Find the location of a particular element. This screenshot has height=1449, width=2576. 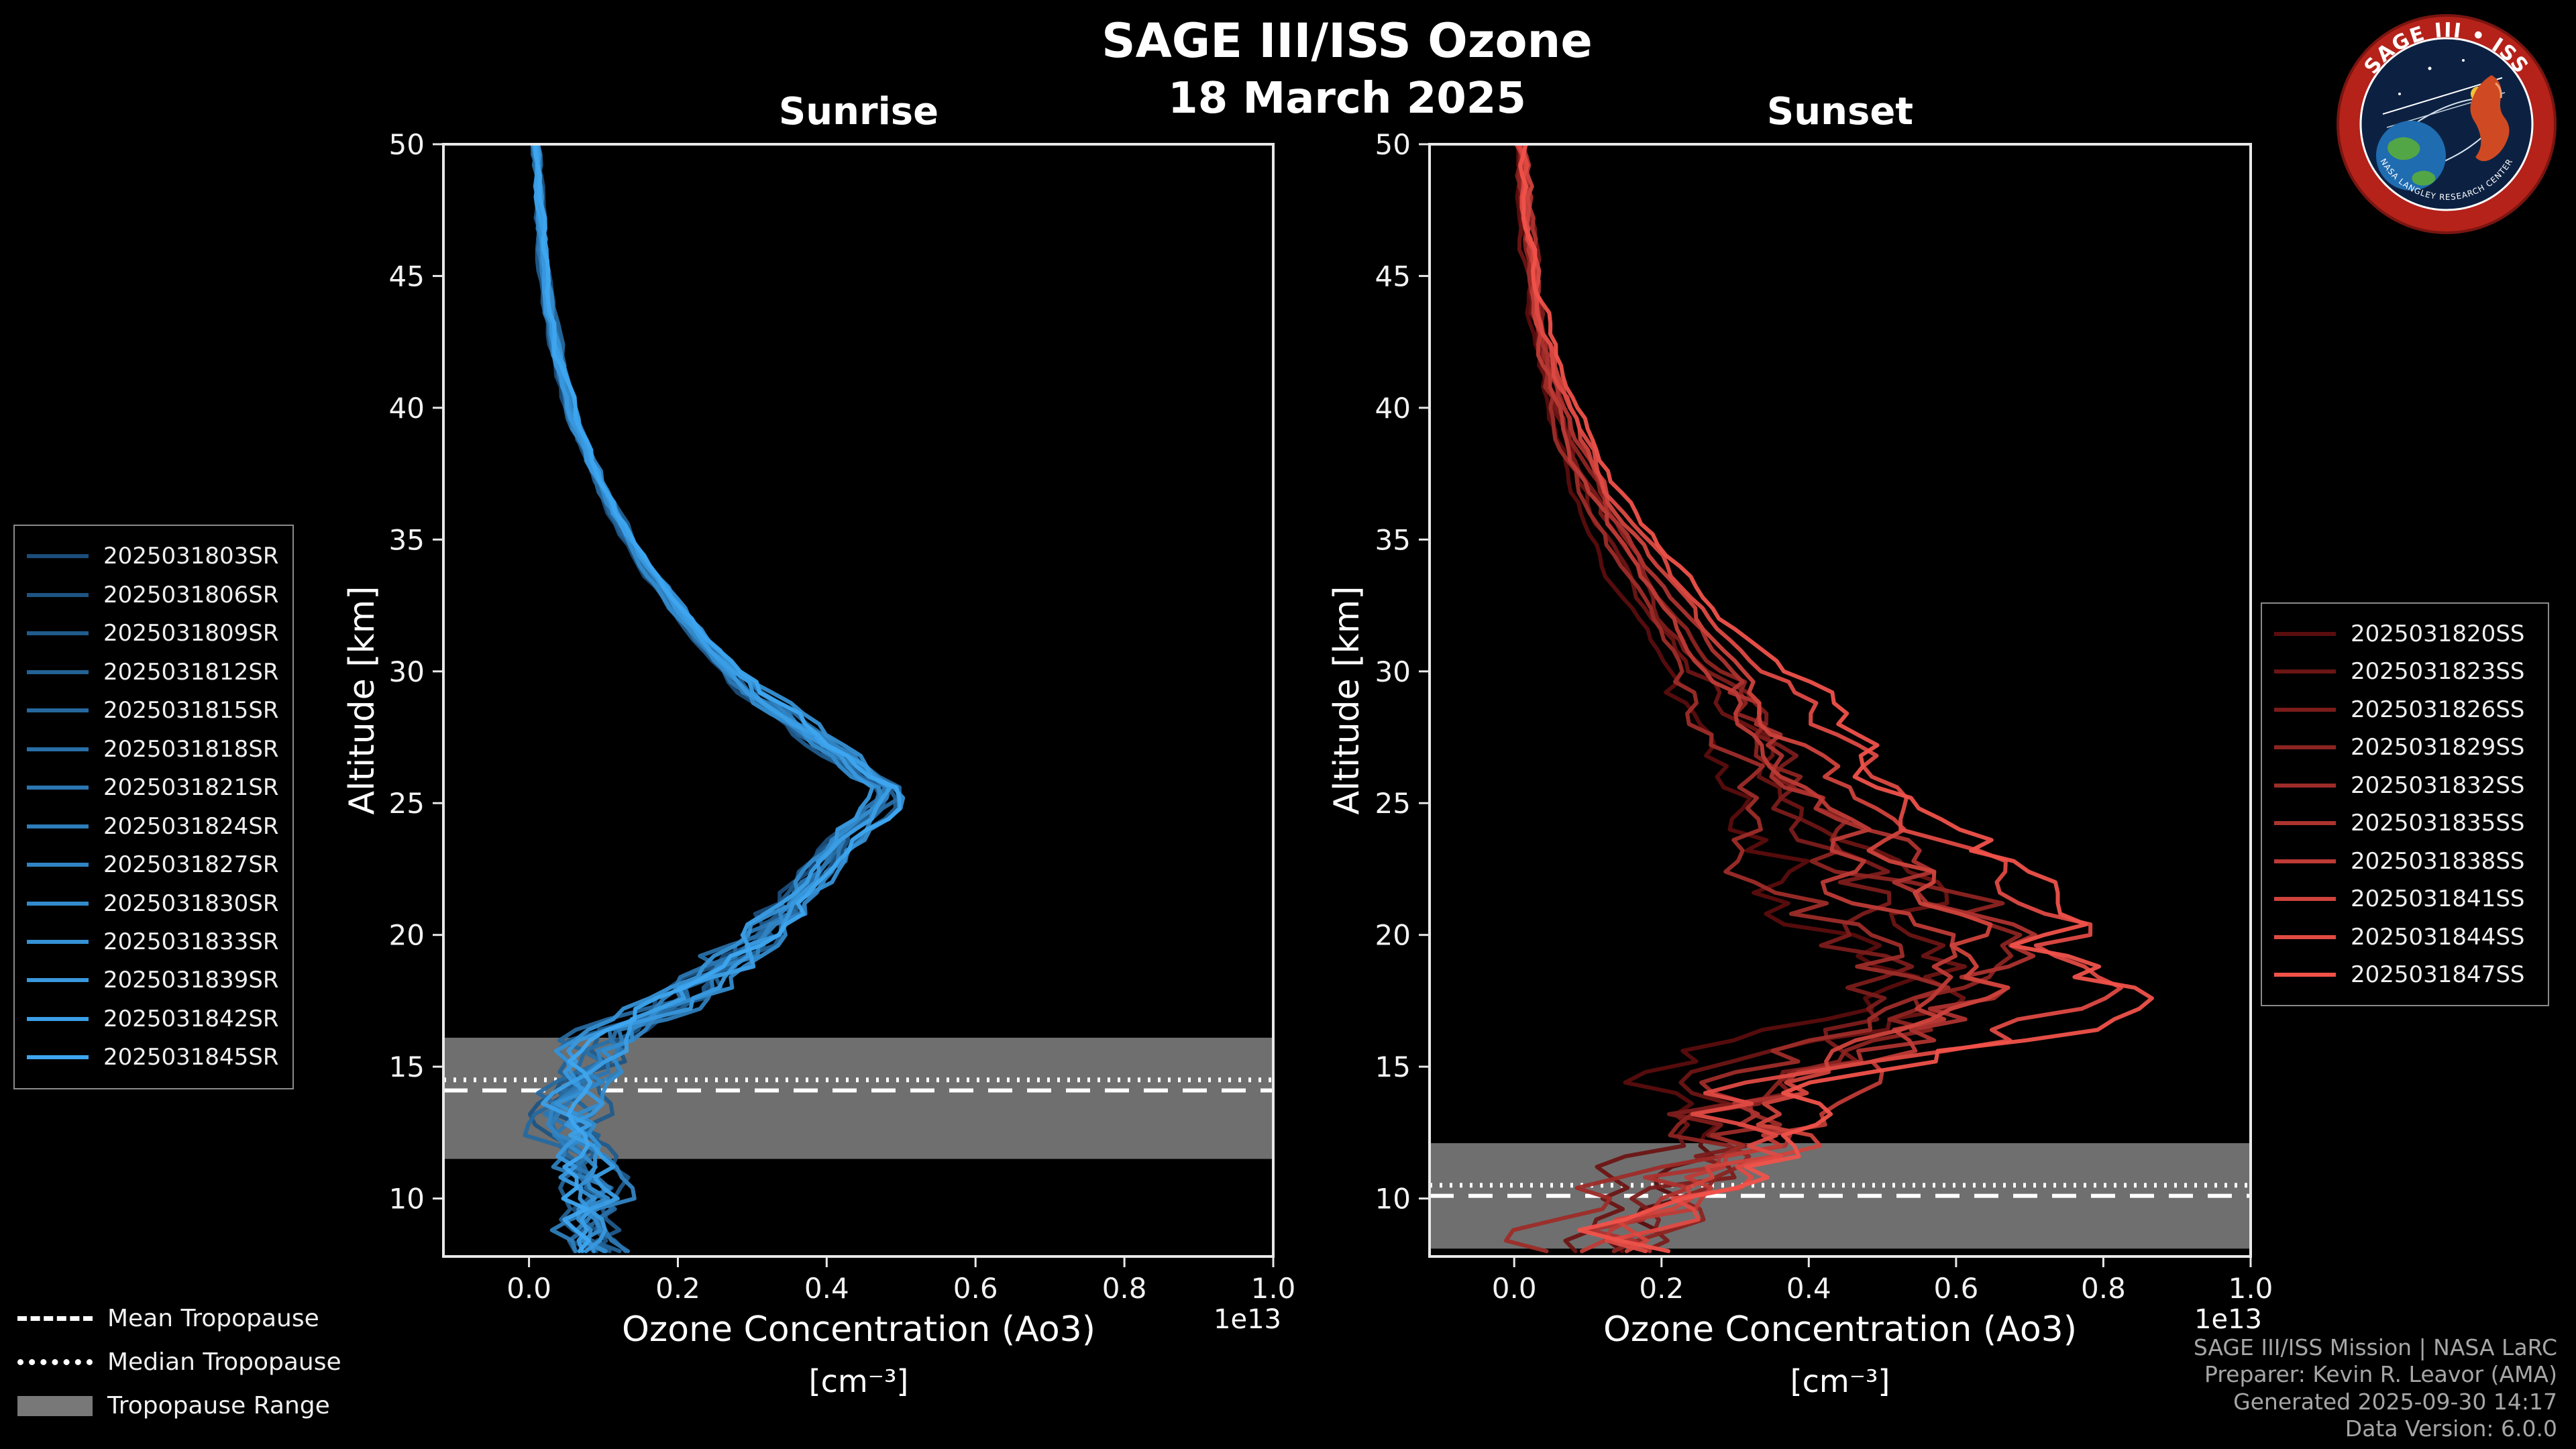

sunrise-x-tick-label: 0.2 is located at coordinates (677, 1288).